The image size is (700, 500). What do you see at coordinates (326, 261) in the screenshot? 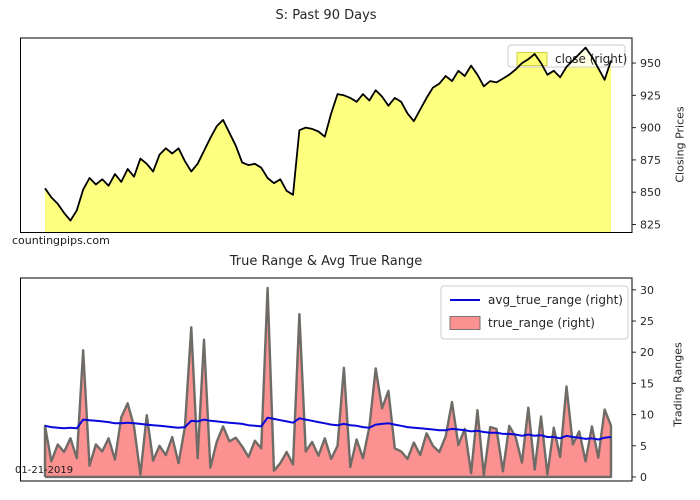
I see `range-chart-title: True Range & Avg True Range` at bounding box center [326, 261].